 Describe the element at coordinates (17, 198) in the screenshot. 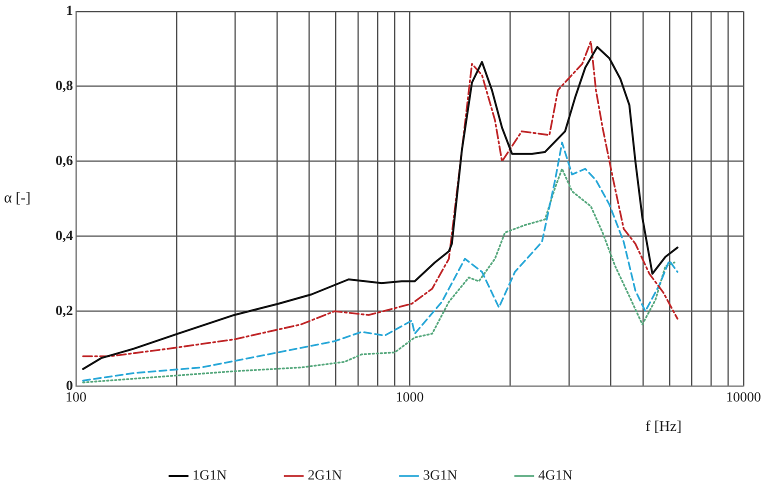

I see `y-axis-title: α [-]` at that location.